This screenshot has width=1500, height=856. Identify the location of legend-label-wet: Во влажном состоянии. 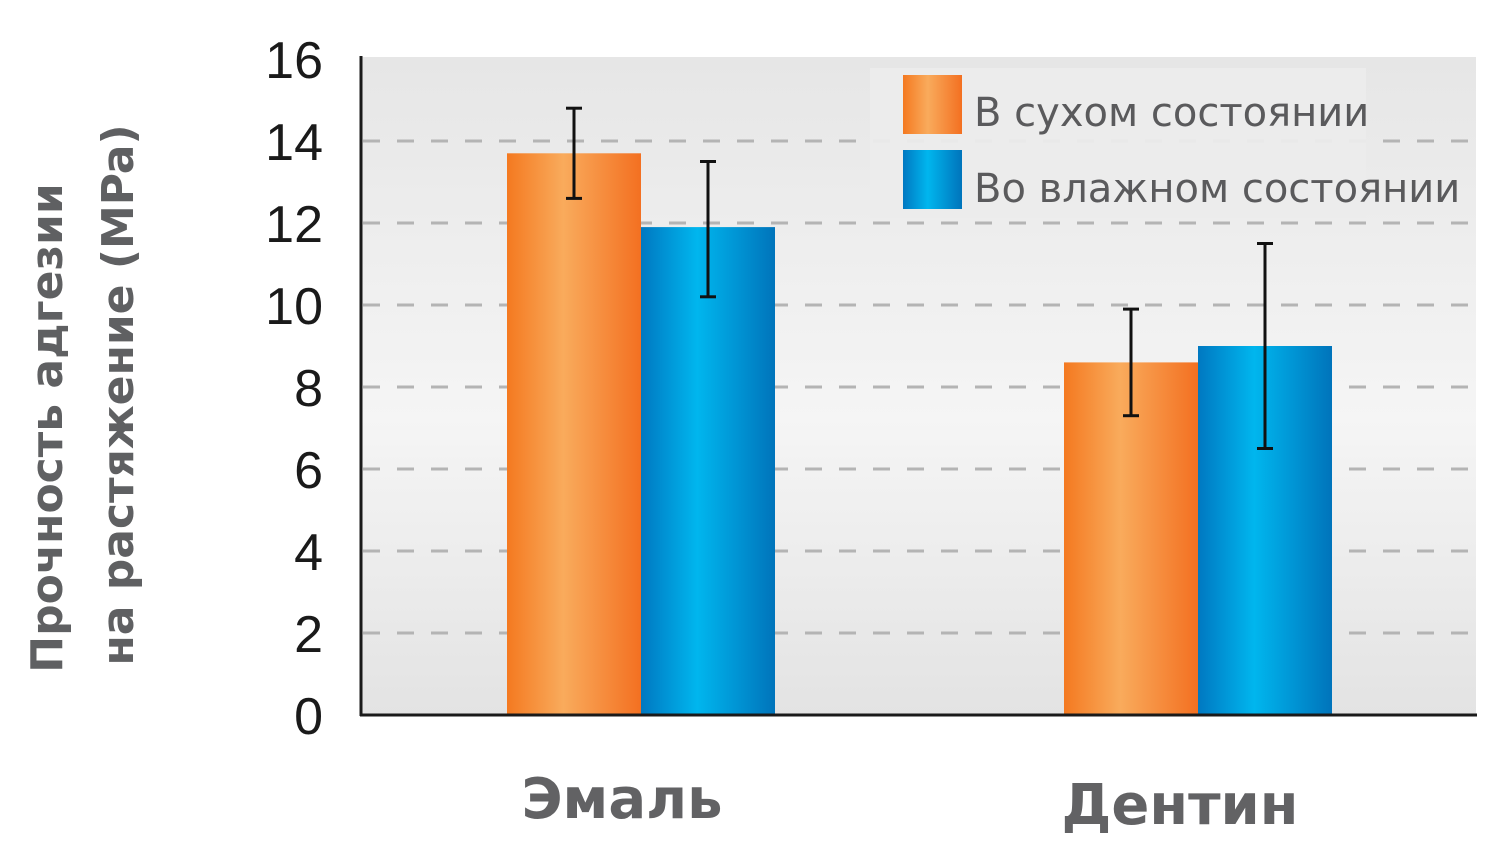
(1217, 189).